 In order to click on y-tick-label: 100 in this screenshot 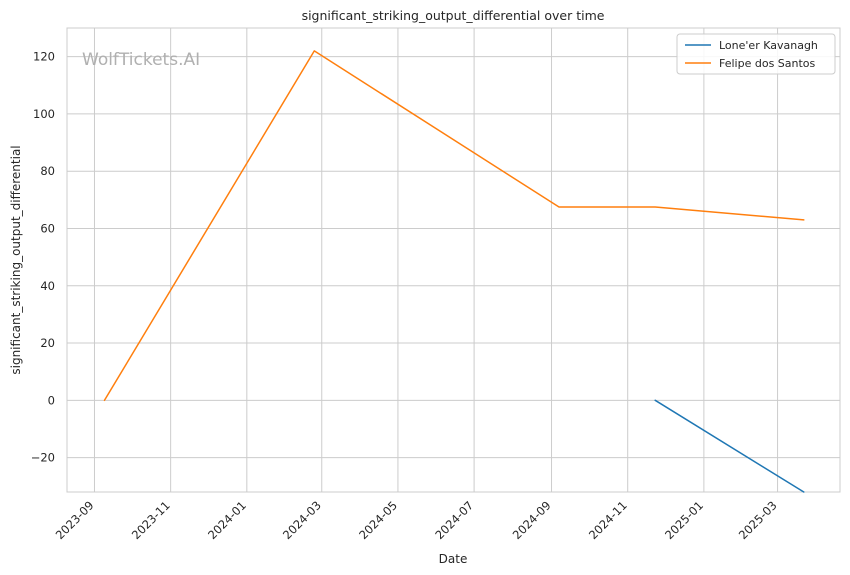, I will do `click(44, 114)`.